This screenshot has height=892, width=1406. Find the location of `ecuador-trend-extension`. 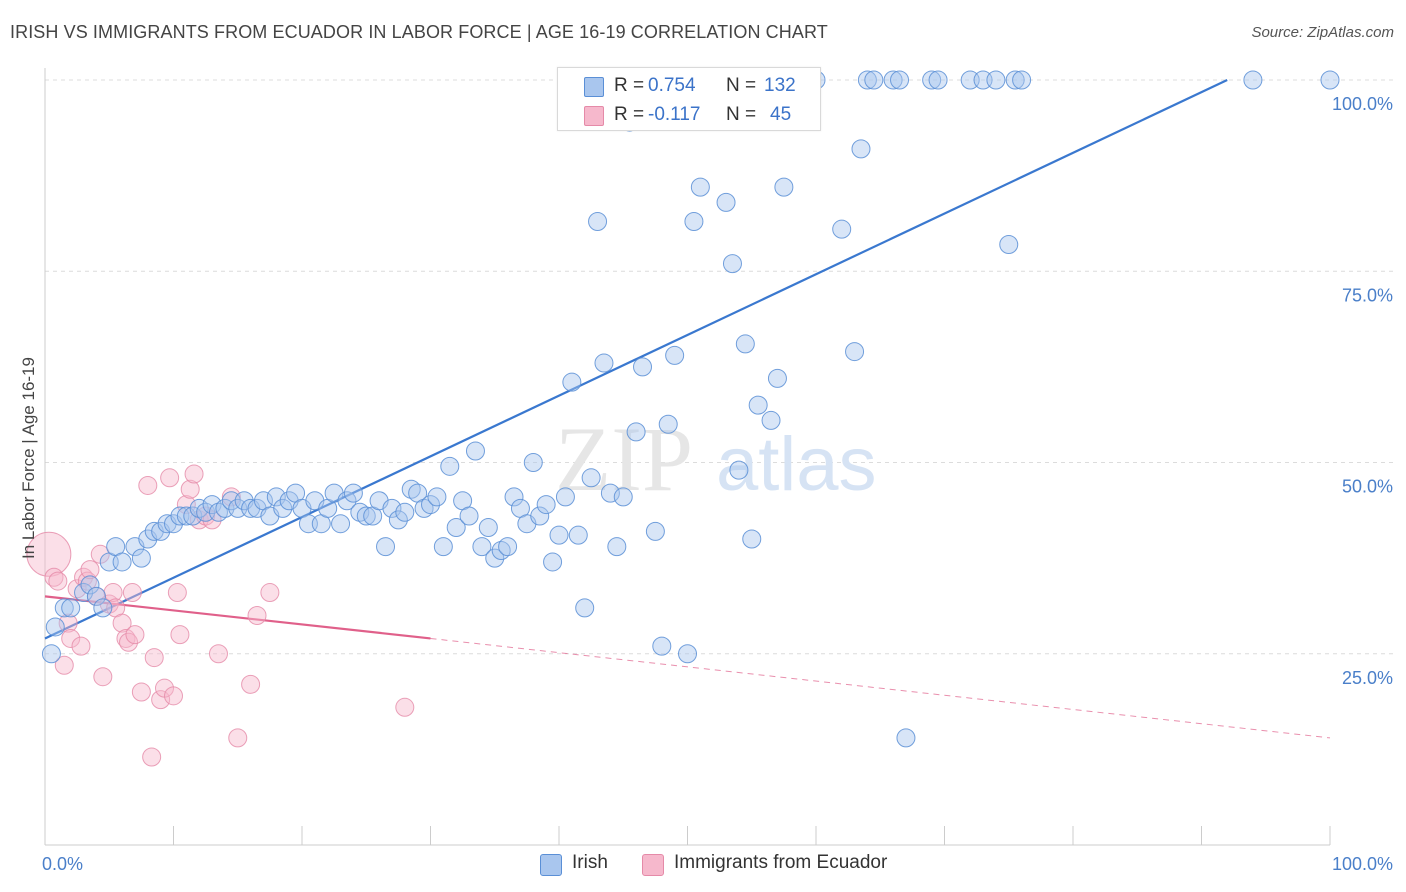

ecuador-trend-extension is located at coordinates (880, 688).